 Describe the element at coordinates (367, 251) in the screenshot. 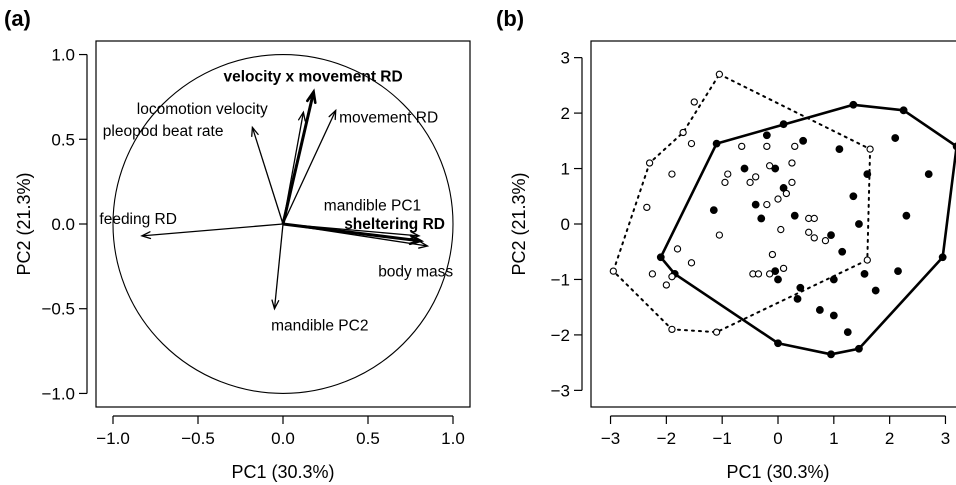

I see `loading-vector: body mass` at that location.